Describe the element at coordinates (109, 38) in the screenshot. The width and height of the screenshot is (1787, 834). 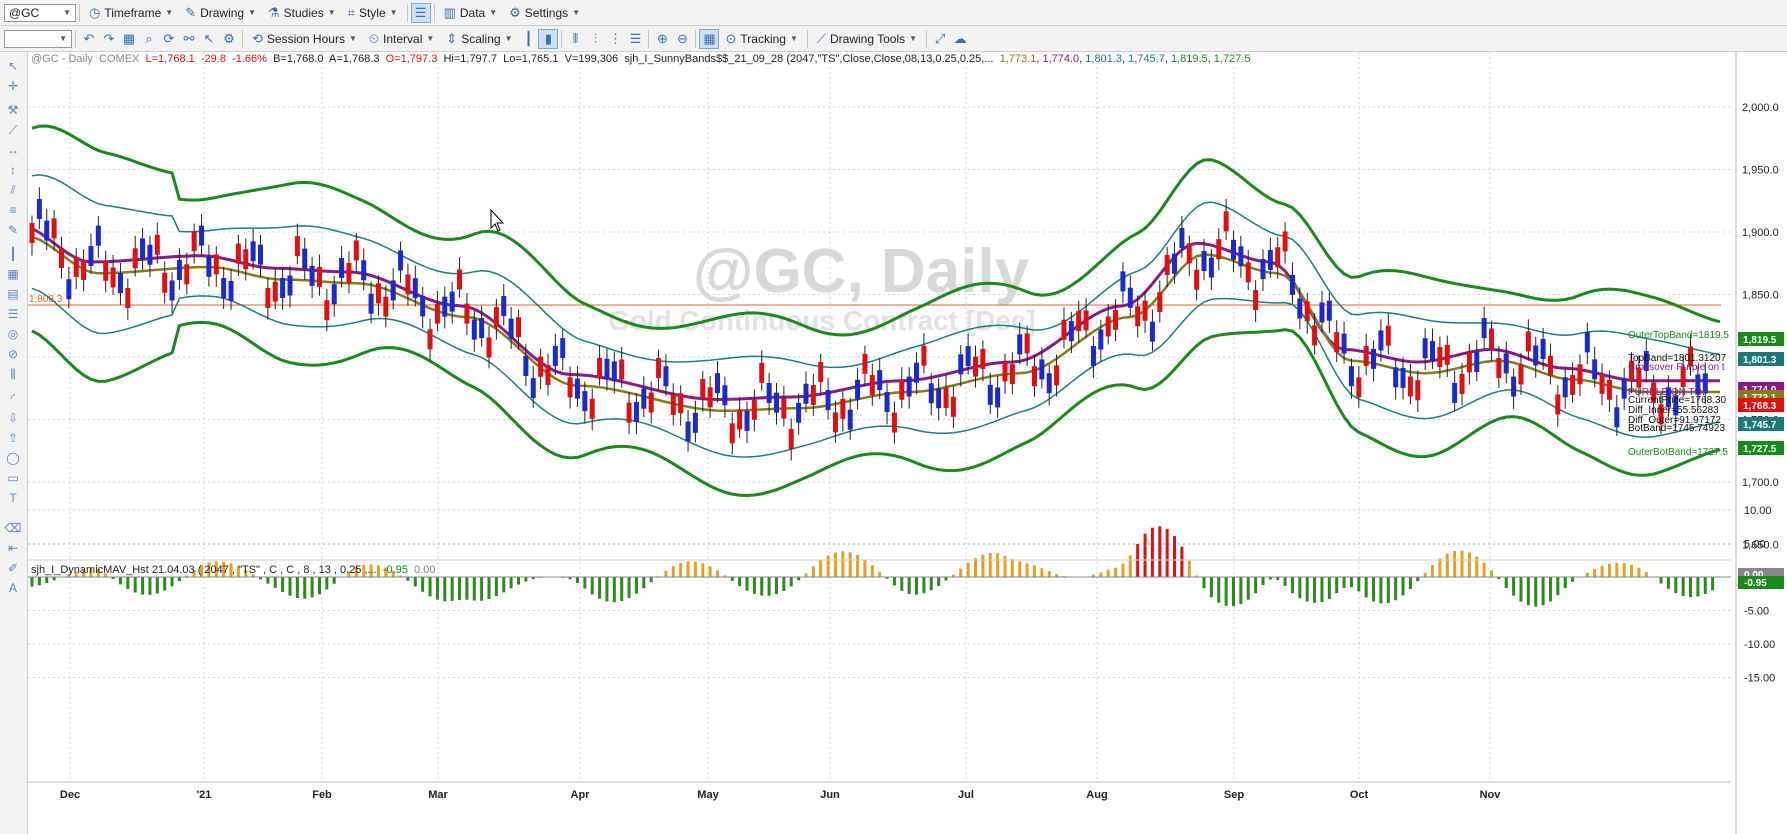
I see `redo-icon: ↷` at that location.